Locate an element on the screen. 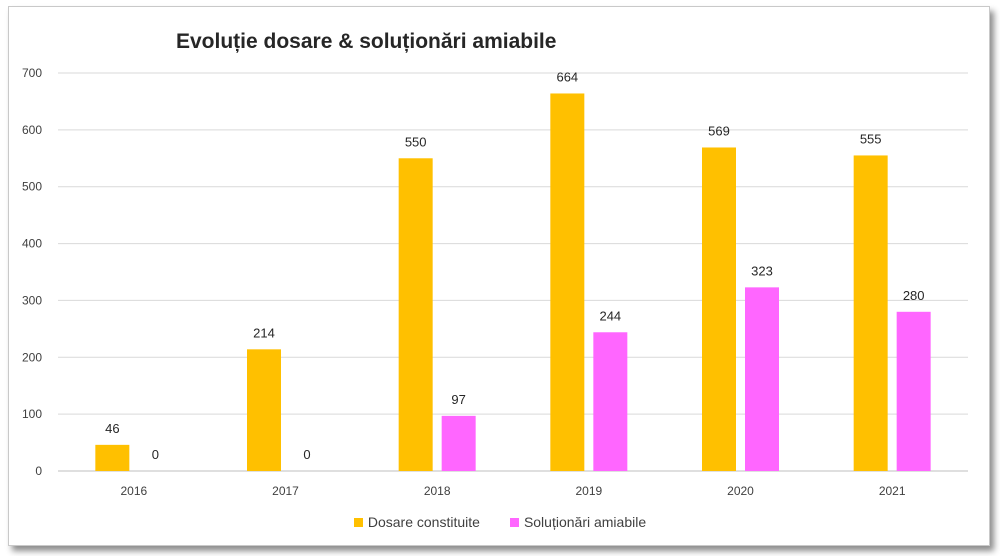 The width and height of the screenshot is (1000, 556). x-tick-label: 2016 is located at coordinates (133, 491).